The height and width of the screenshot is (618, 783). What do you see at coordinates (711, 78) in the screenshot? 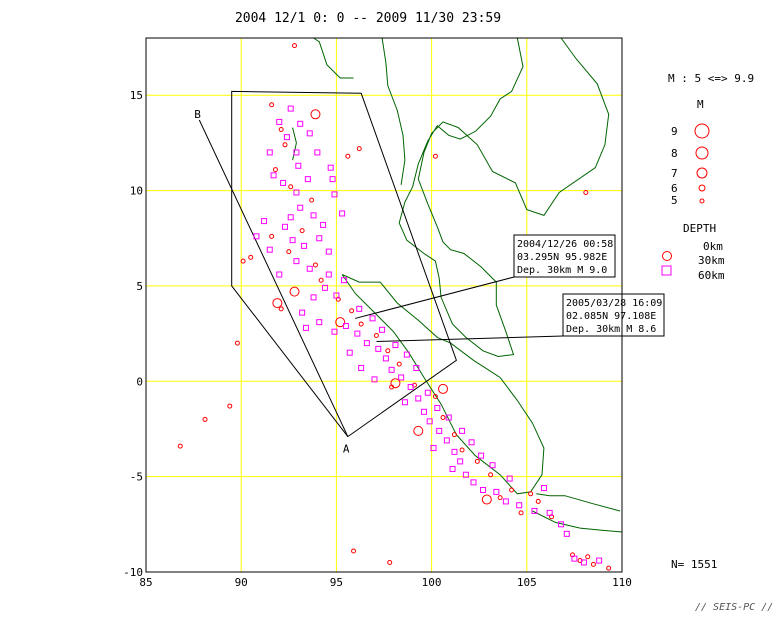
I see `legend-mag-range: M : 5 <=> 9.9` at bounding box center [711, 78].